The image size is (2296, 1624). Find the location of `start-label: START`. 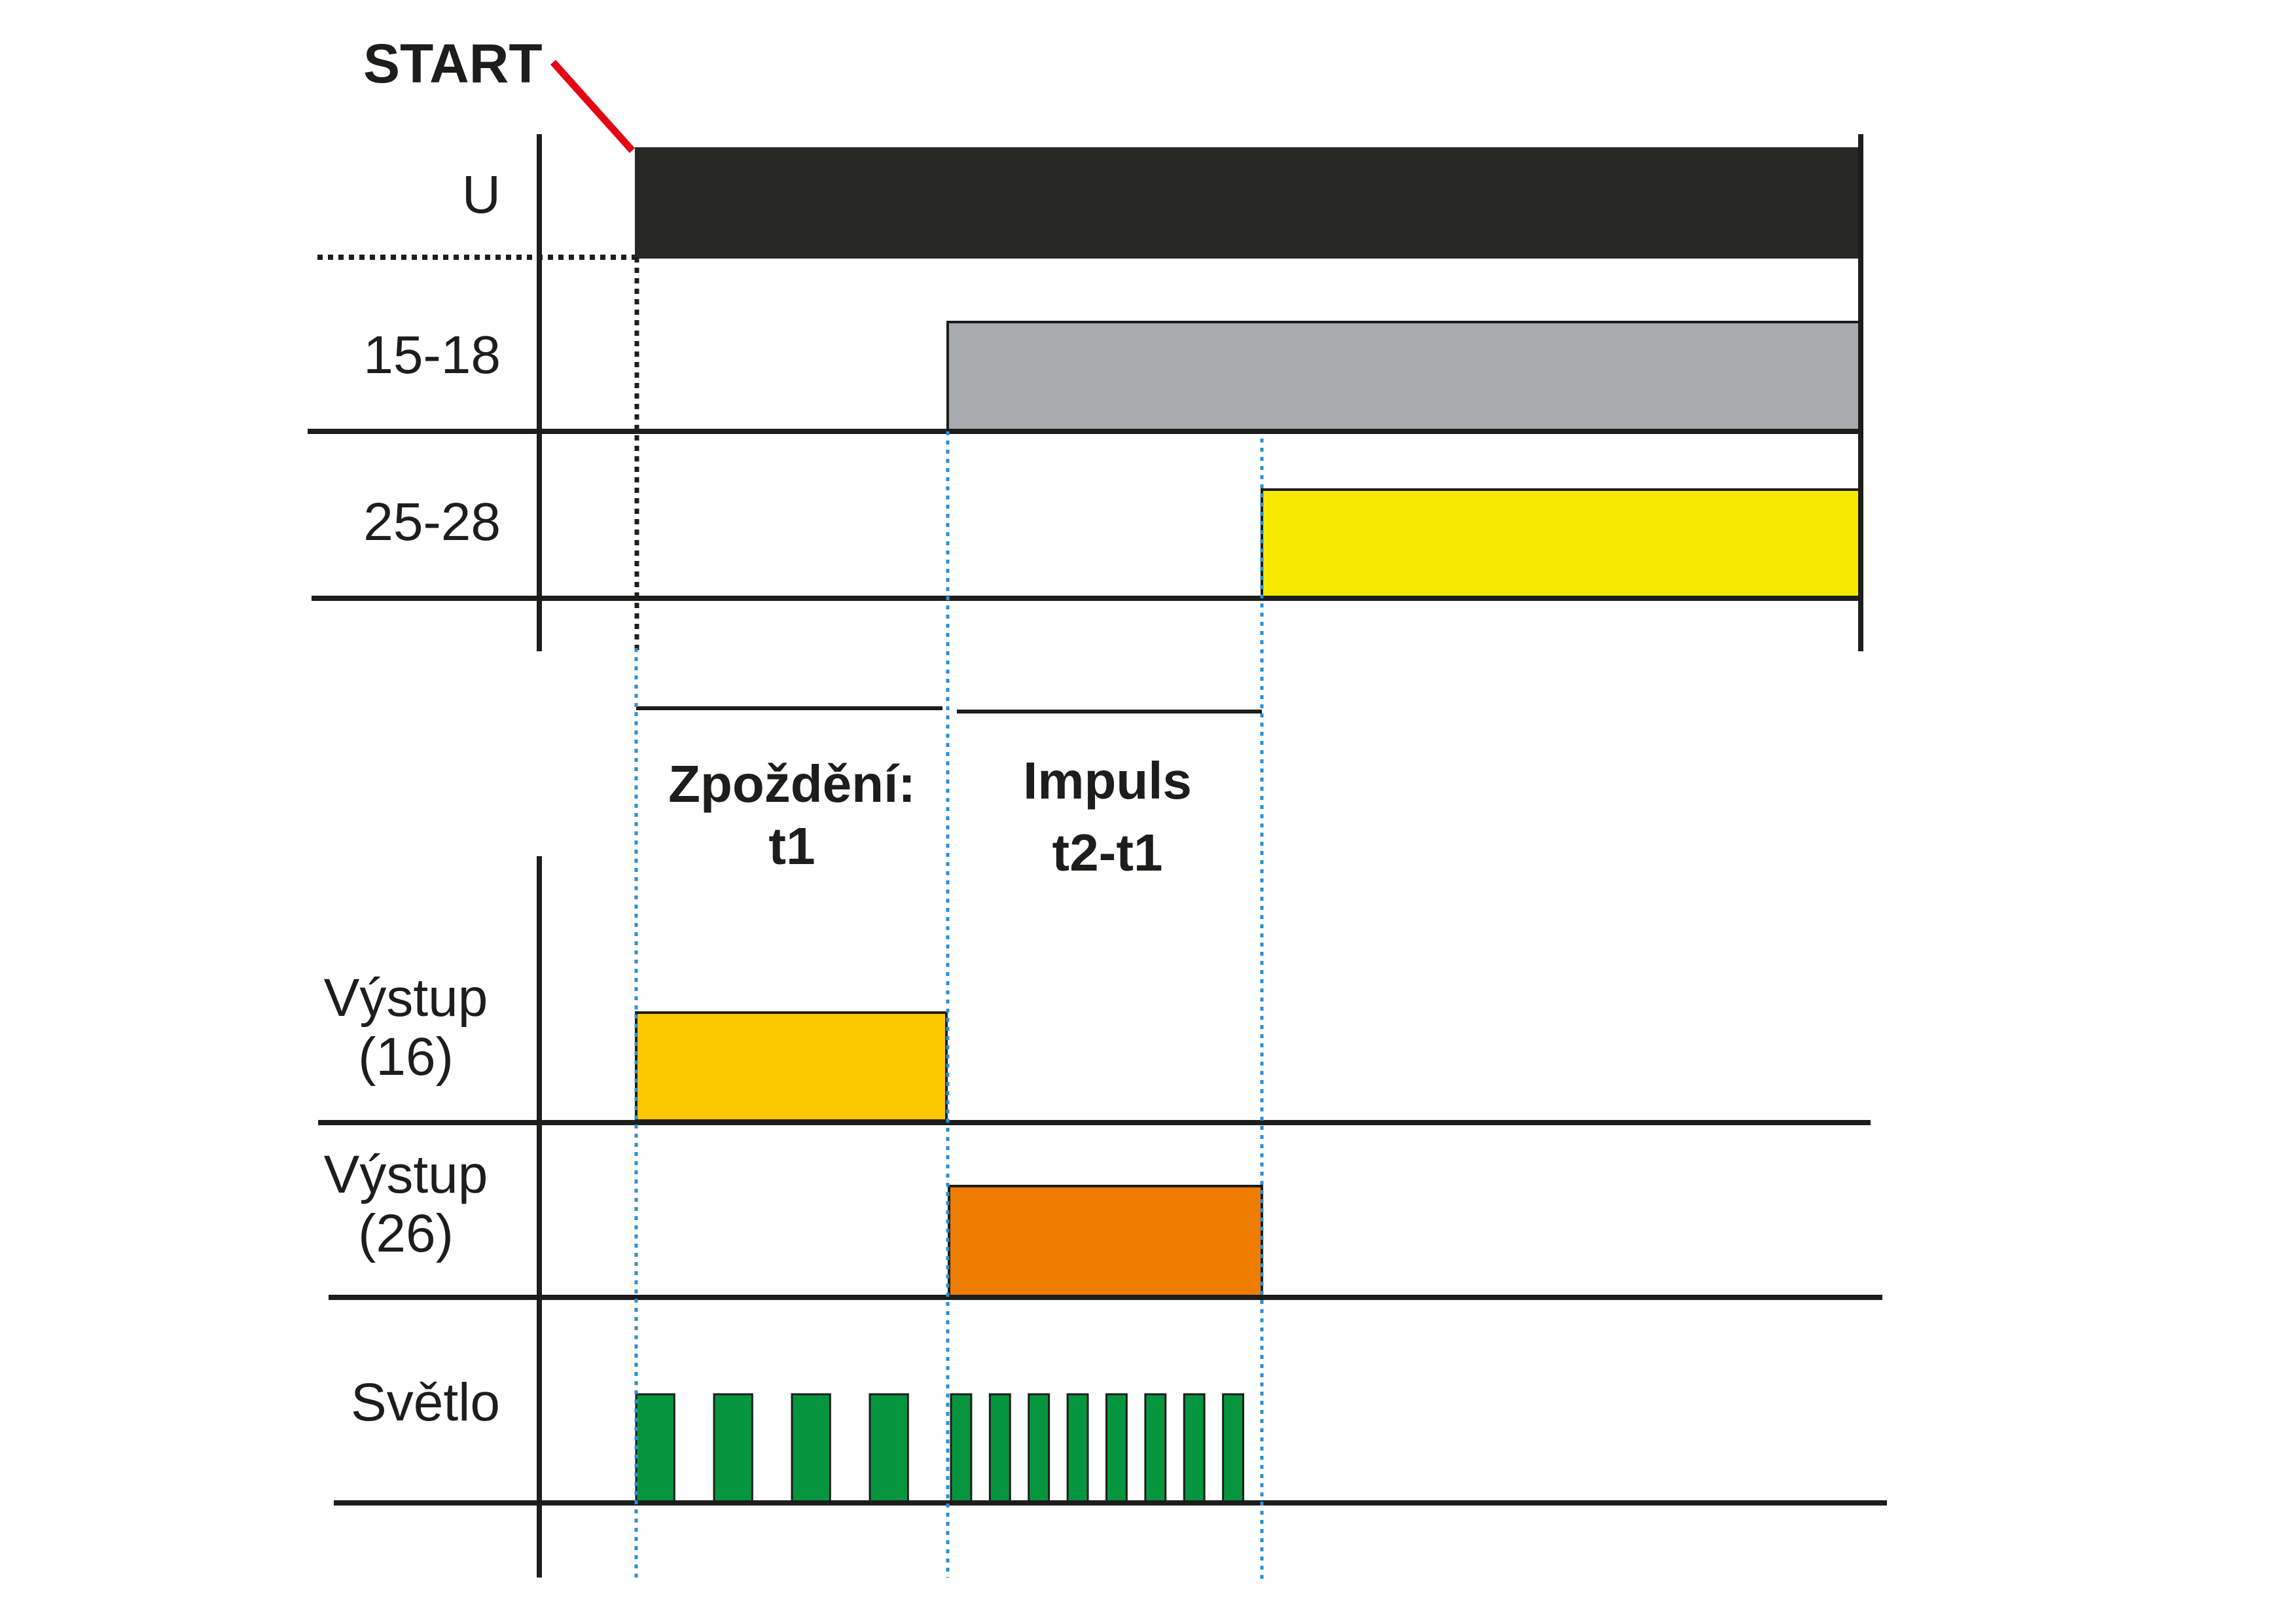

start-label: START is located at coordinates (453, 63).